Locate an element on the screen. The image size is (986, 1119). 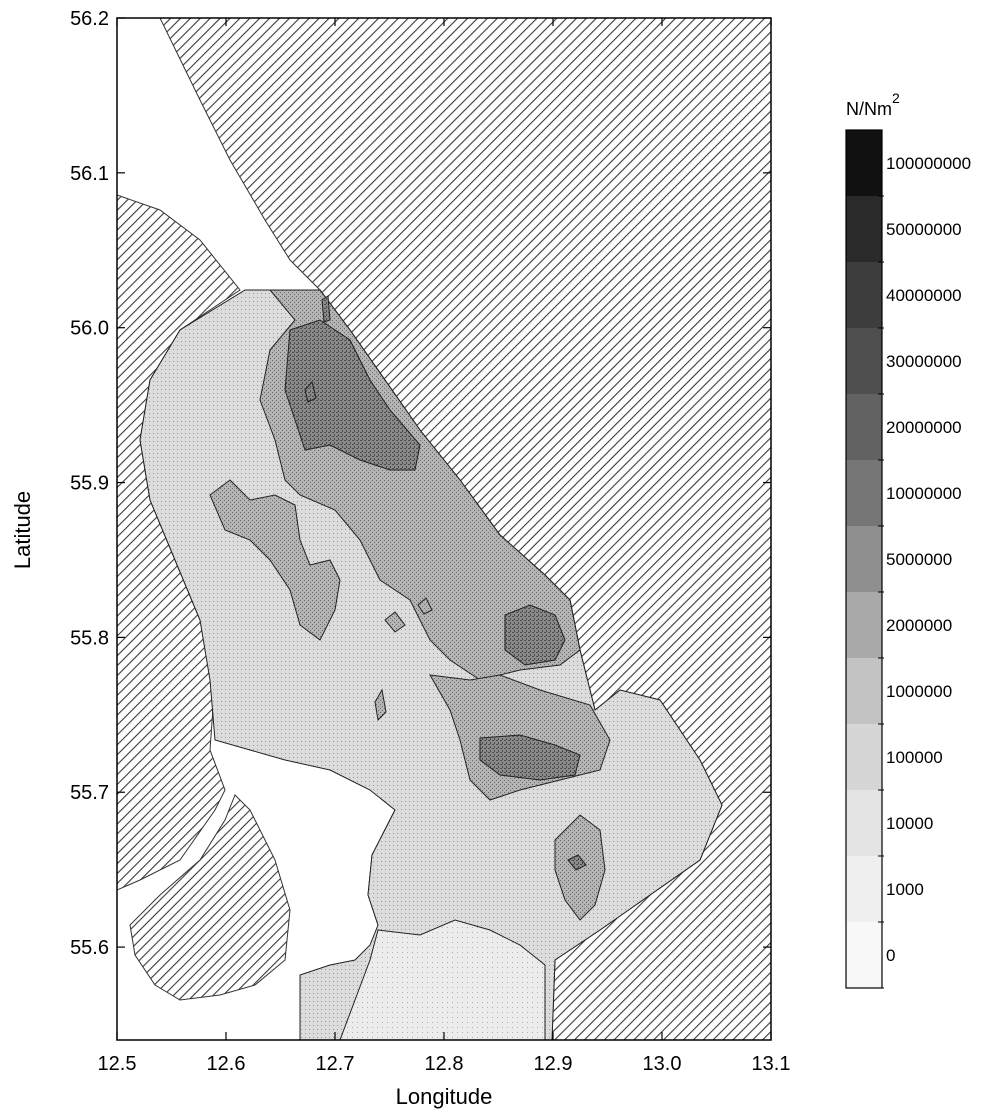
x-axis-tick-labels: 12.5 12.6 12.7 12.8 12.9 13.0 13.1 is located at coordinates (444, 1064).